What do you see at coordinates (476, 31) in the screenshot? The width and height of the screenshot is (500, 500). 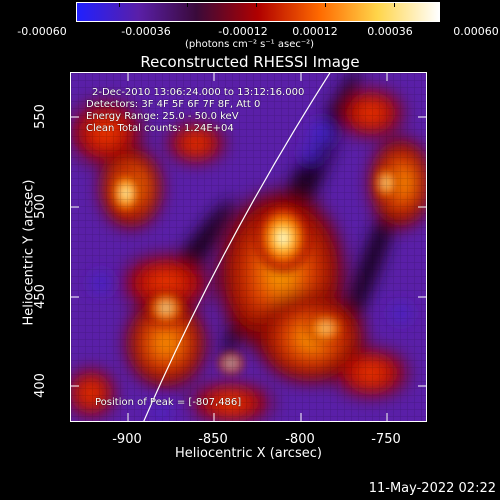 I see `colorbar-tick-label: 0.00060` at bounding box center [476, 31].